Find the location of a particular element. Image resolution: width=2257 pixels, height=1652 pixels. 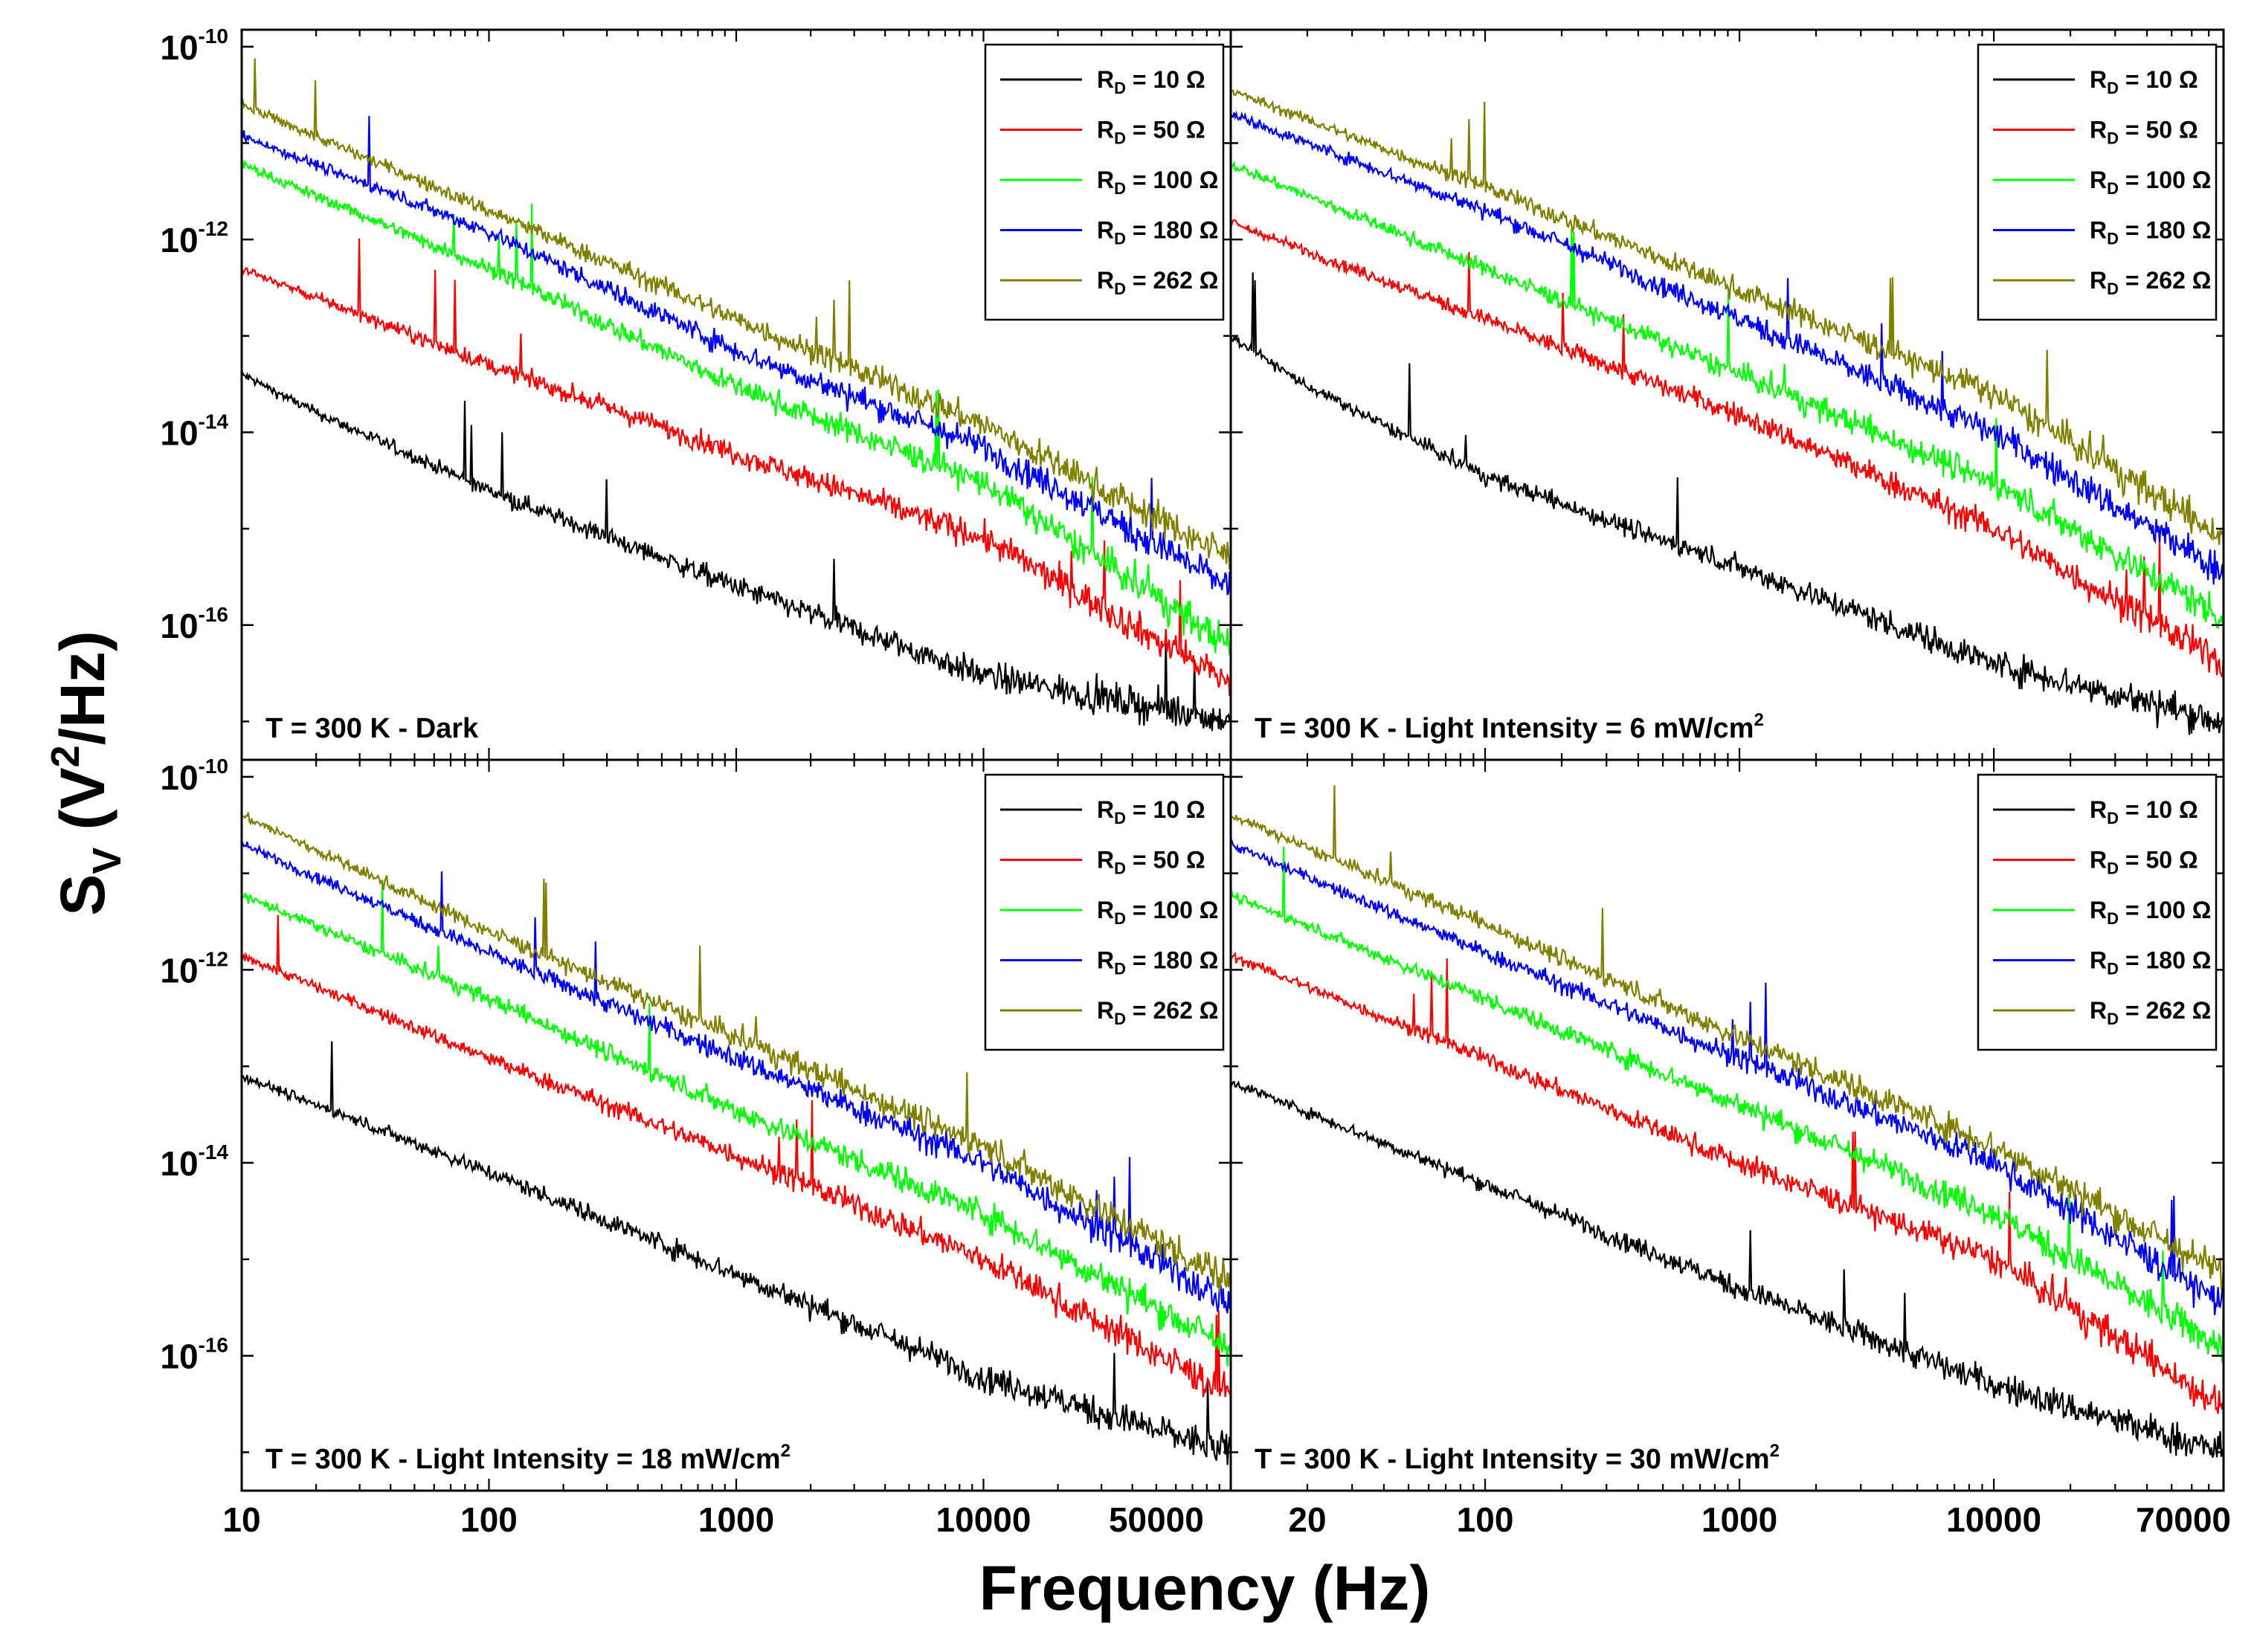

x-tick-label: 20 is located at coordinates (1307, 1519).